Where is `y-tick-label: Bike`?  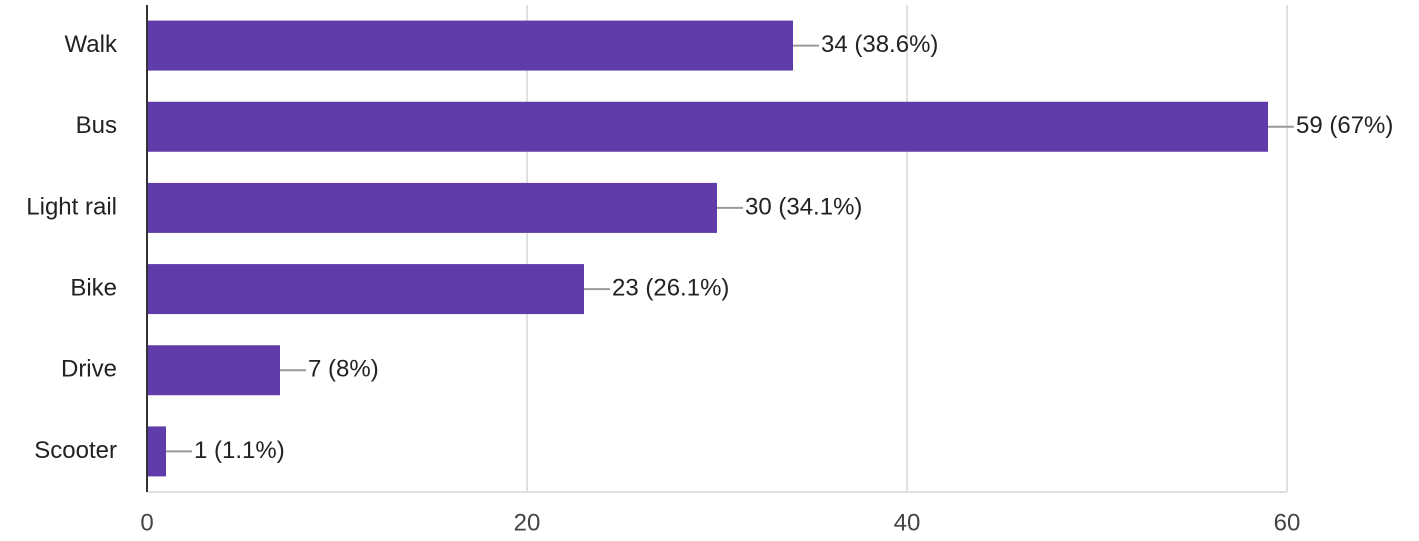
y-tick-label: Bike is located at coordinates (93, 287).